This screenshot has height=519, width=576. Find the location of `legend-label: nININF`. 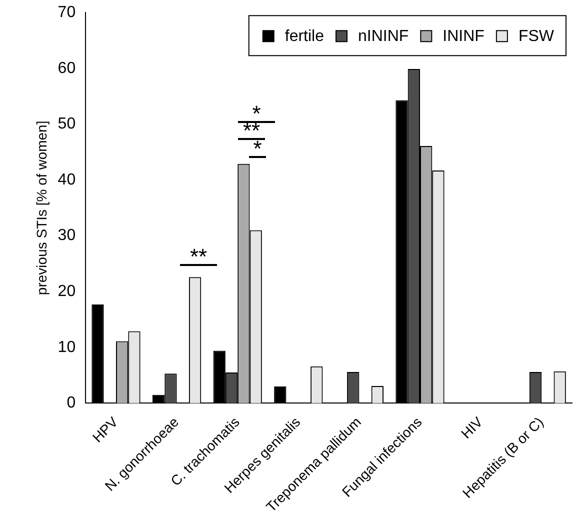

legend-label: nININF is located at coordinates (383, 37).